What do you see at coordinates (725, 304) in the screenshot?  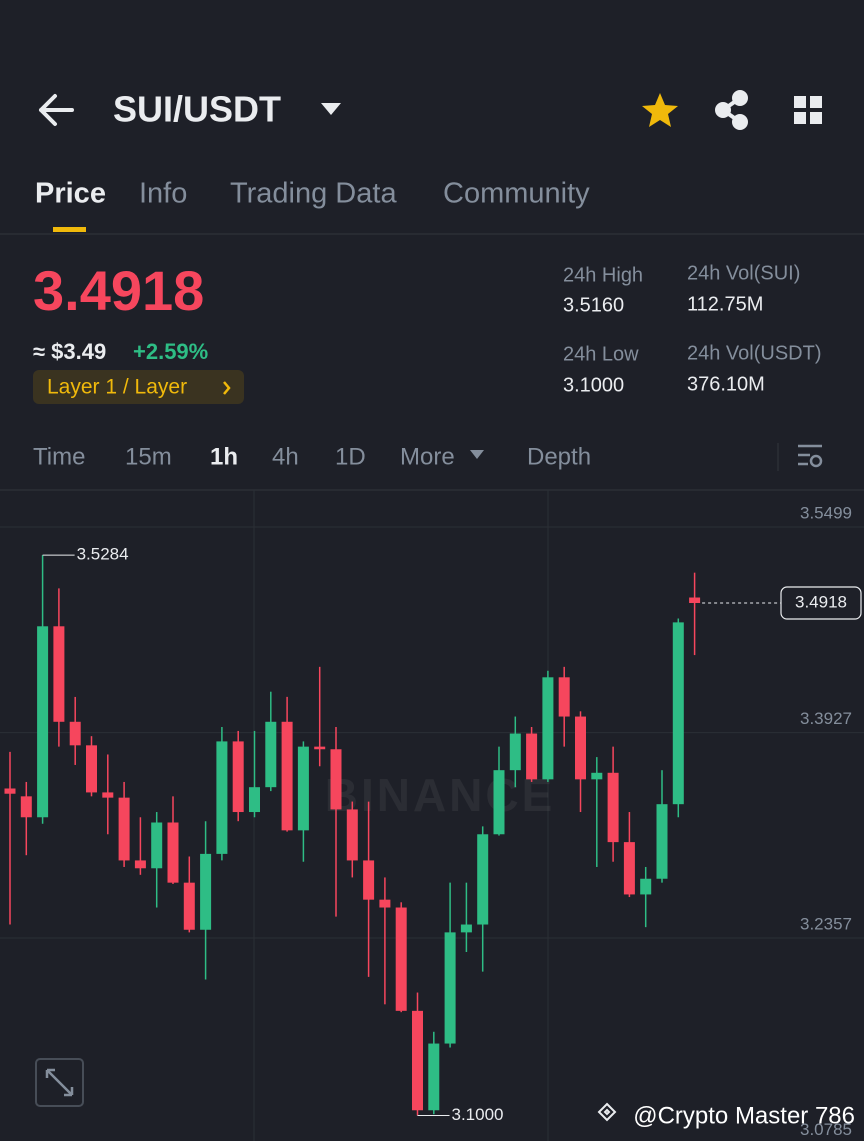 I see `stat-value: 112.75M` at bounding box center [725, 304].